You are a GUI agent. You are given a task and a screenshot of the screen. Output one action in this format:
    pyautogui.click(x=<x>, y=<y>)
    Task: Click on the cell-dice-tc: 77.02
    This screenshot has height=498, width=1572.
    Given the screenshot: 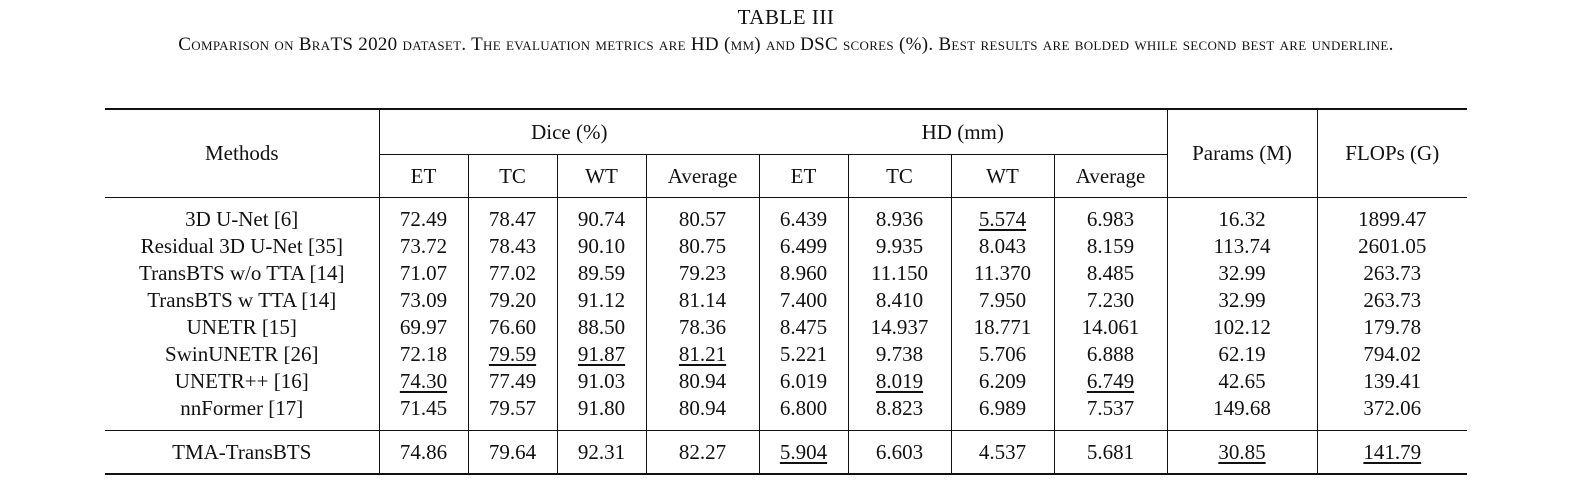 What is the action you would take?
    pyautogui.click(x=512, y=273)
    